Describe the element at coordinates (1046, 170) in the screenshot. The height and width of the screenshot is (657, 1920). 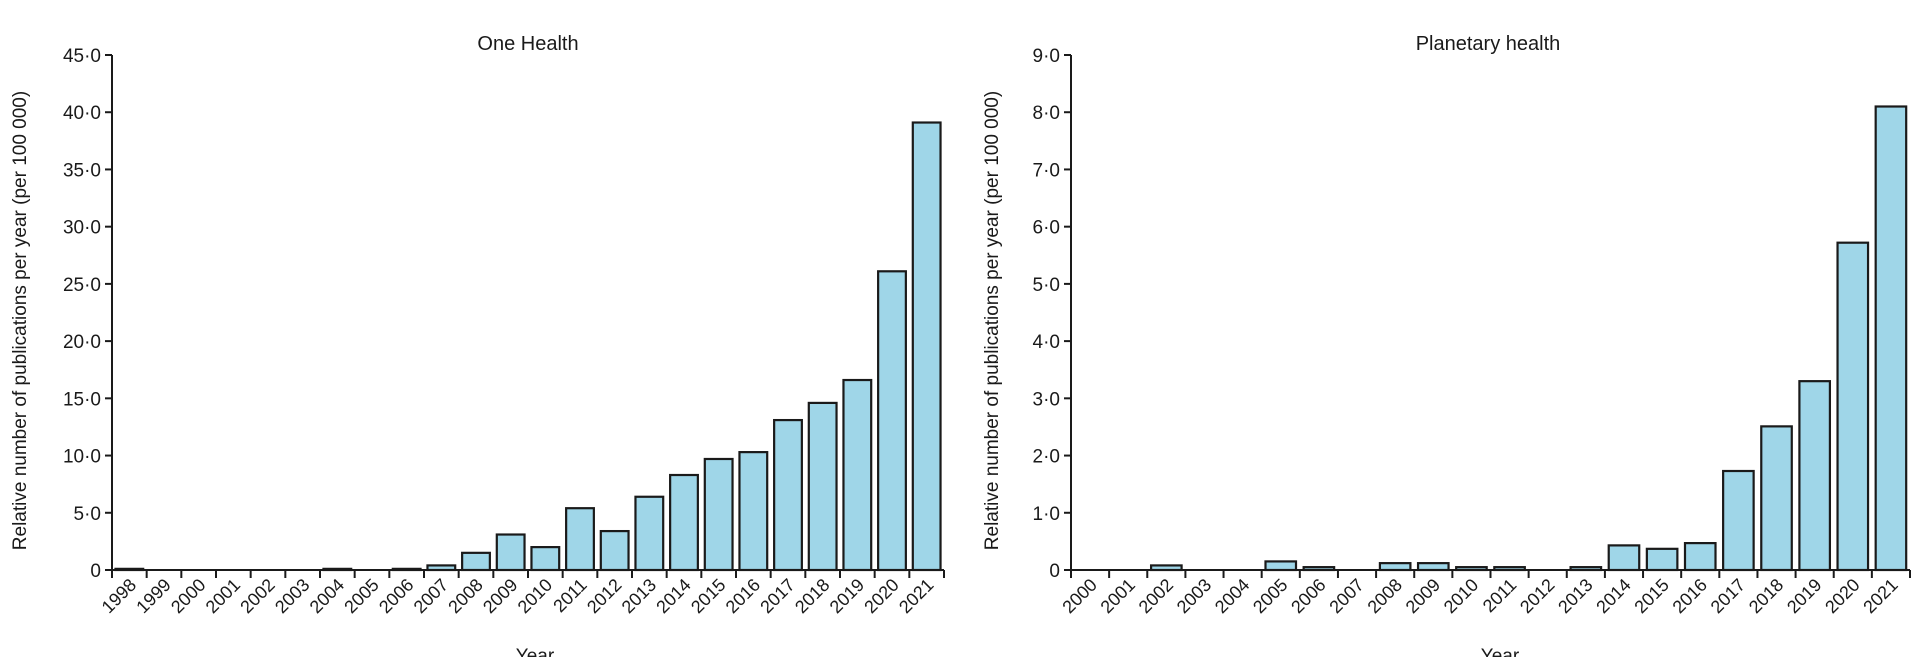
I see `y-tick-label: 7·0` at that location.